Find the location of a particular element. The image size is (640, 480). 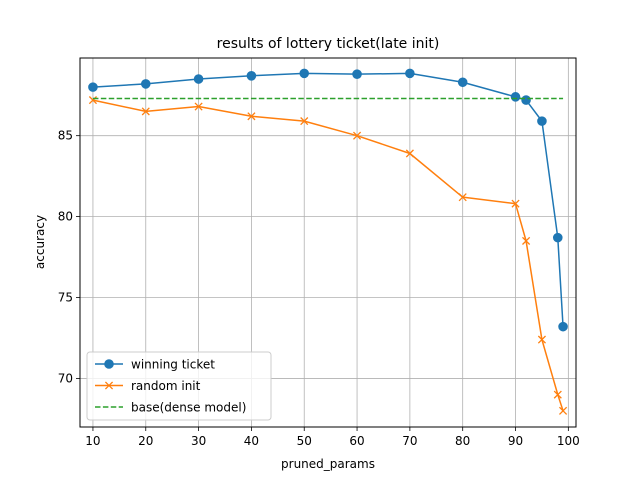

x-tick-label: 100 is located at coordinates (568, 441).